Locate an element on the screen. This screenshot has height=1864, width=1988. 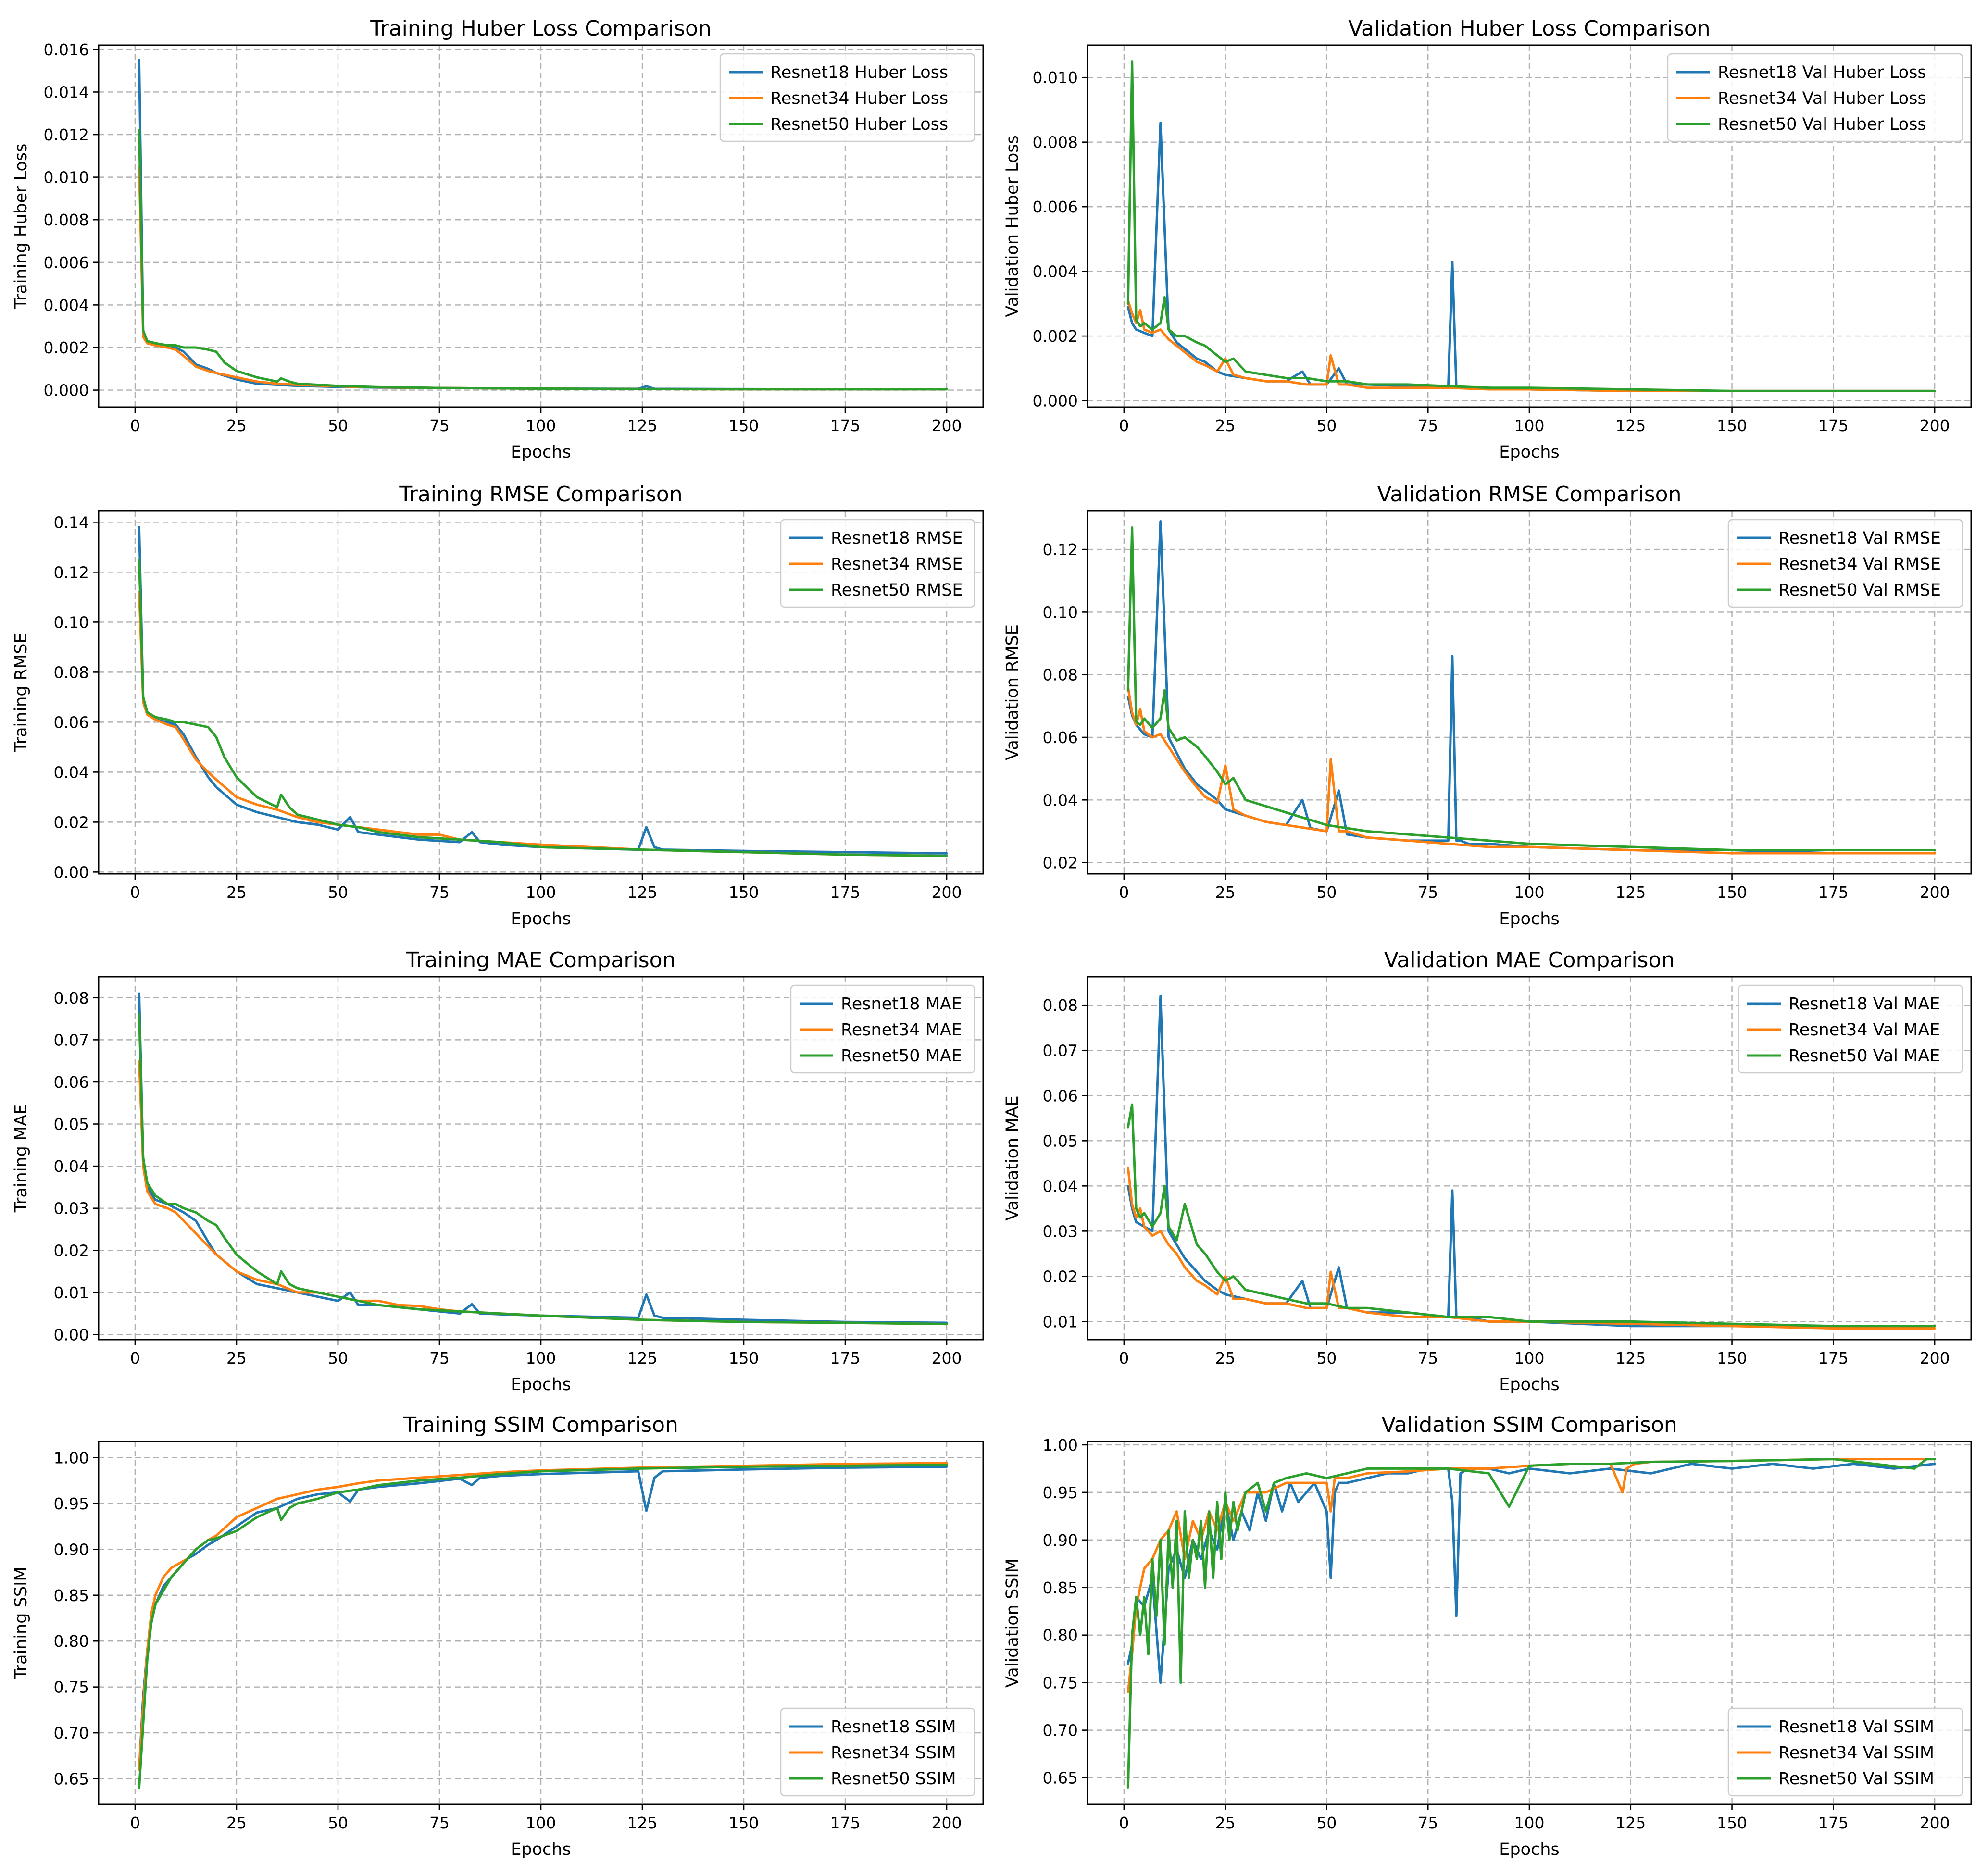
y-tick-label: 0.04 is located at coordinates (72, 1166).